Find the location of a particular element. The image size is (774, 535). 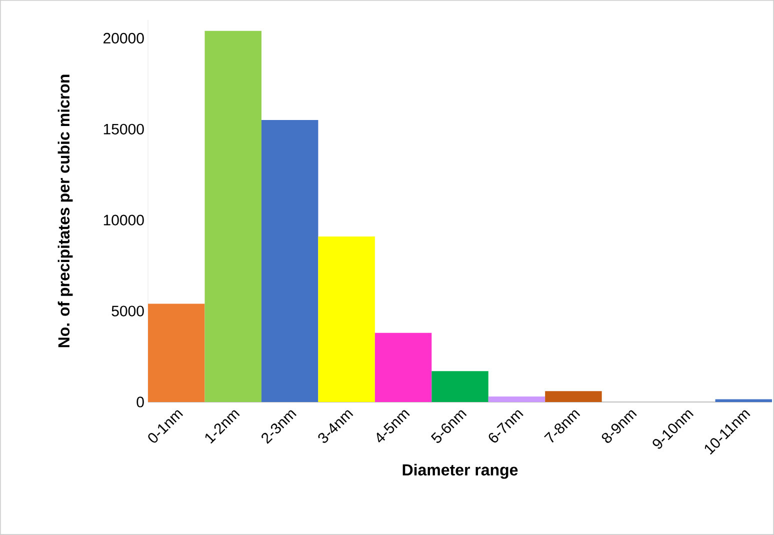

y-tick-label: 0 is located at coordinates (140, 402).